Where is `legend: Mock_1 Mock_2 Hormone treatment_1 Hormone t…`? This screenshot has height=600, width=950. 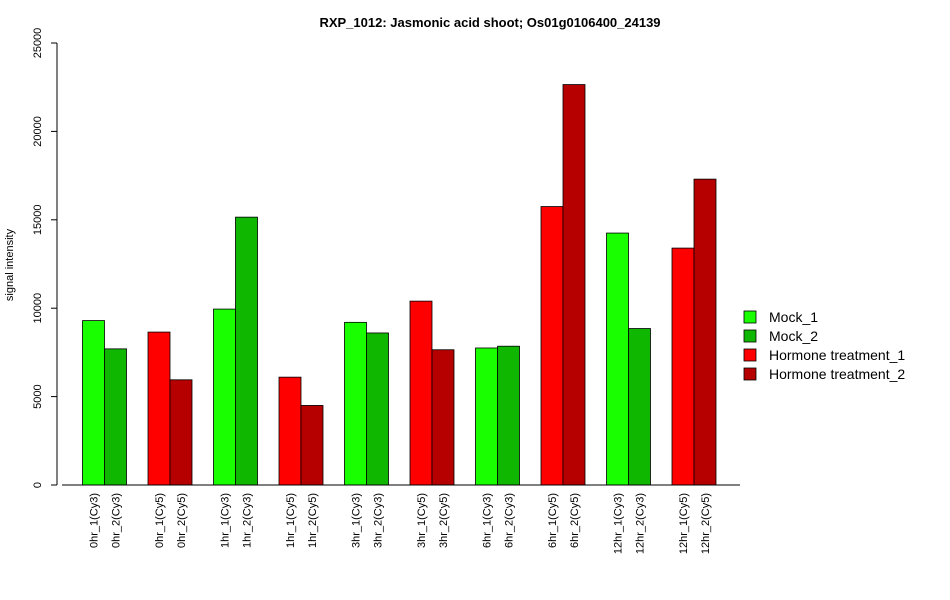 legend: Mock_1 Mock_2 Hormone treatment_1 Hormone t… is located at coordinates (824, 345).